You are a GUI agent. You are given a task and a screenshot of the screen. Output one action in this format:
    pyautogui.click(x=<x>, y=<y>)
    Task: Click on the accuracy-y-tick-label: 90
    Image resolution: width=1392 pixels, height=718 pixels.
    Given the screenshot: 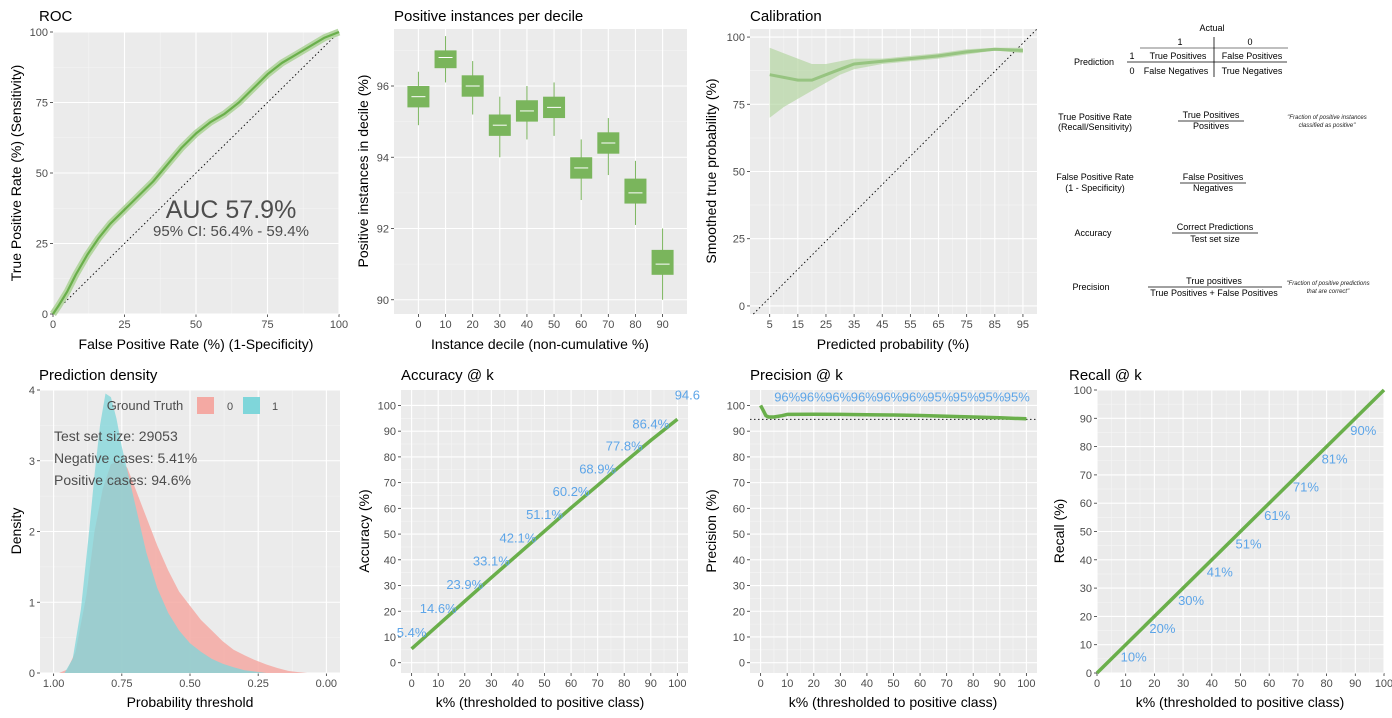 What is the action you would take?
    pyautogui.click(x=390, y=432)
    